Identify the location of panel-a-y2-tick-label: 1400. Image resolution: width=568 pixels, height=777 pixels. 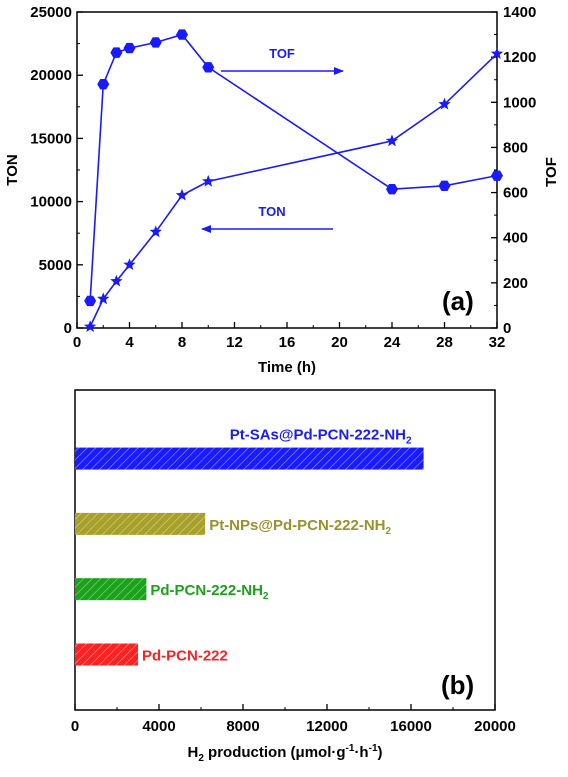
(519, 12).